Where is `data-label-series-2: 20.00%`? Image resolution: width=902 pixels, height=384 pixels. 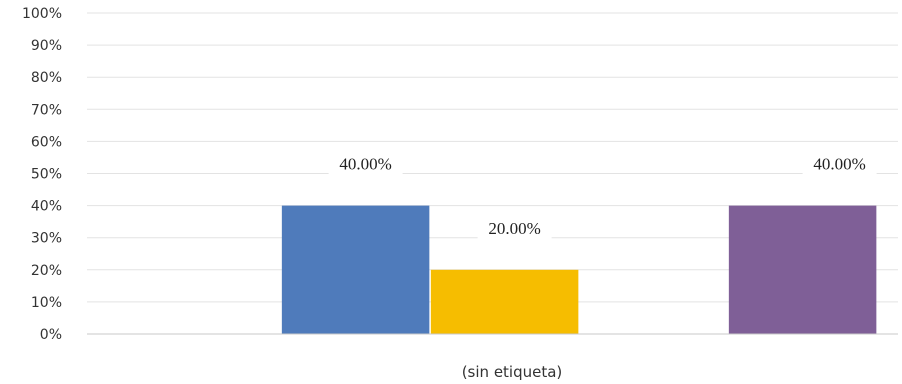 data-label-series-2: 20.00% is located at coordinates (514, 228).